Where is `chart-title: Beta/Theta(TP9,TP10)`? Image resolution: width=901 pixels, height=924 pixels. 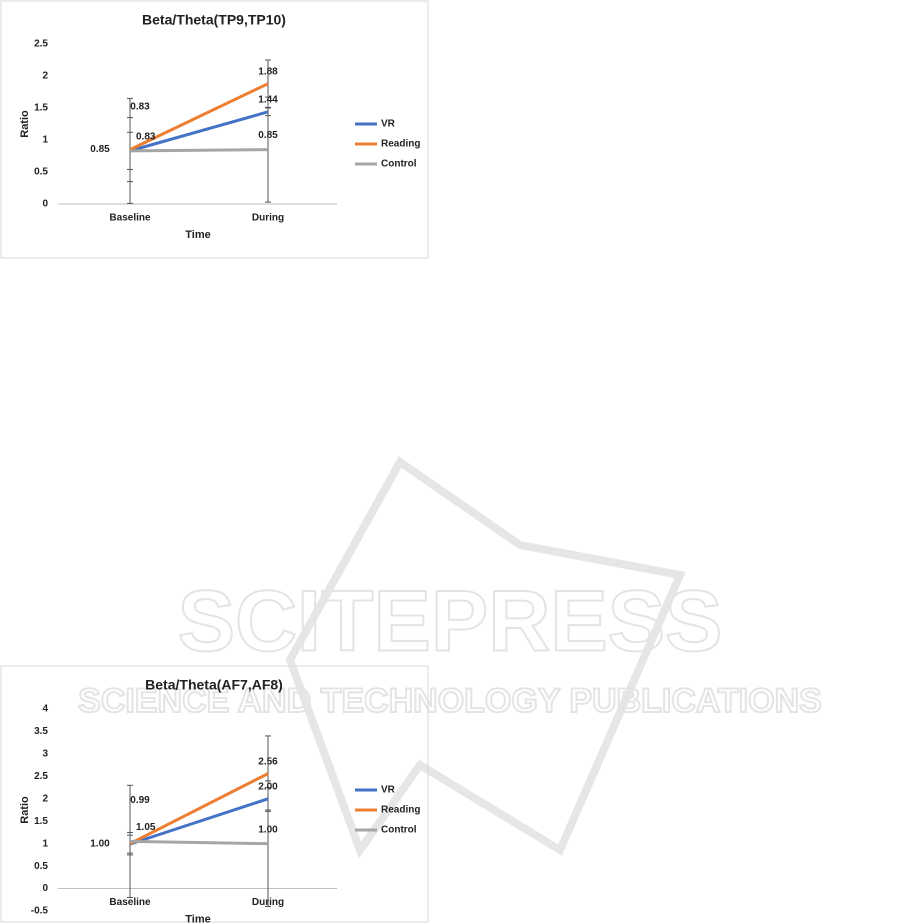
chart-title: Beta/Theta(TP9,TP10) is located at coordinates (214, 20).